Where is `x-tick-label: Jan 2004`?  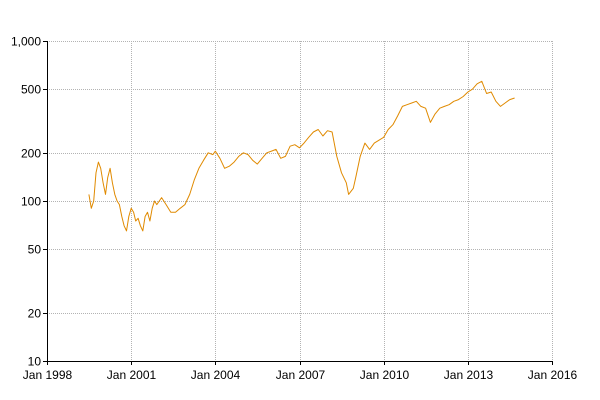
x-tick-label: Jan 2004 is located at coordinates (216, 375).